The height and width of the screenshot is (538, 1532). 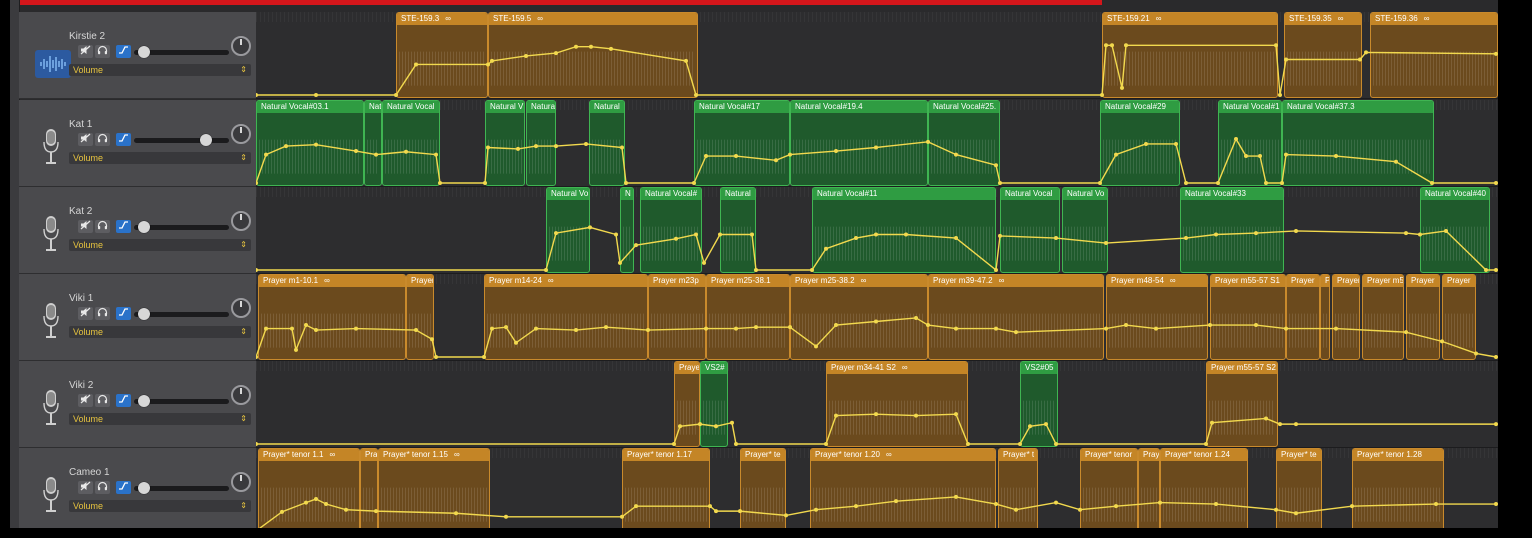 I want to click on audio-region: Natural Vocal#, so click(x=671, y=230).